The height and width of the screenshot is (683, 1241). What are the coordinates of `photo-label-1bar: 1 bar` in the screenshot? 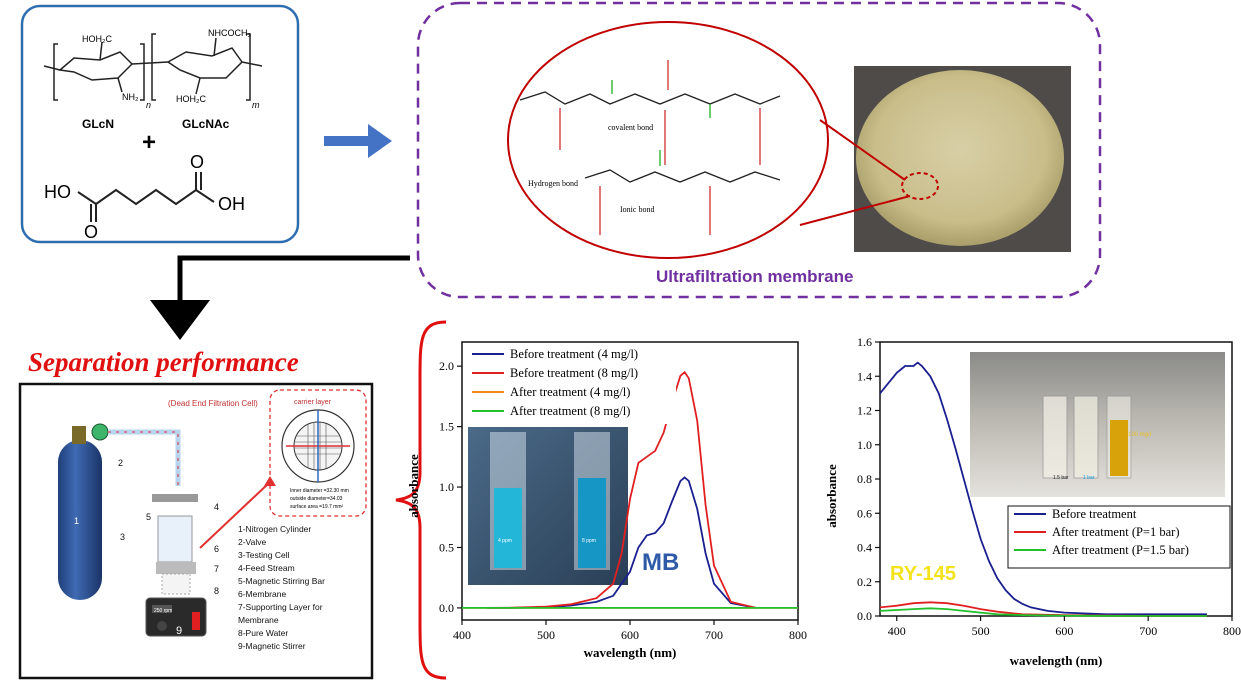 It's located at (1089, 478).